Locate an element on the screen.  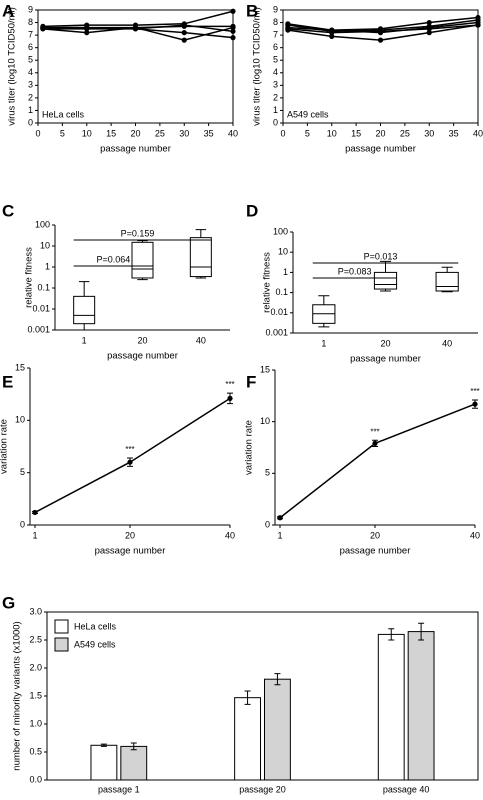
y-tick-label: 1.0 is located at coordinates (35, 723).